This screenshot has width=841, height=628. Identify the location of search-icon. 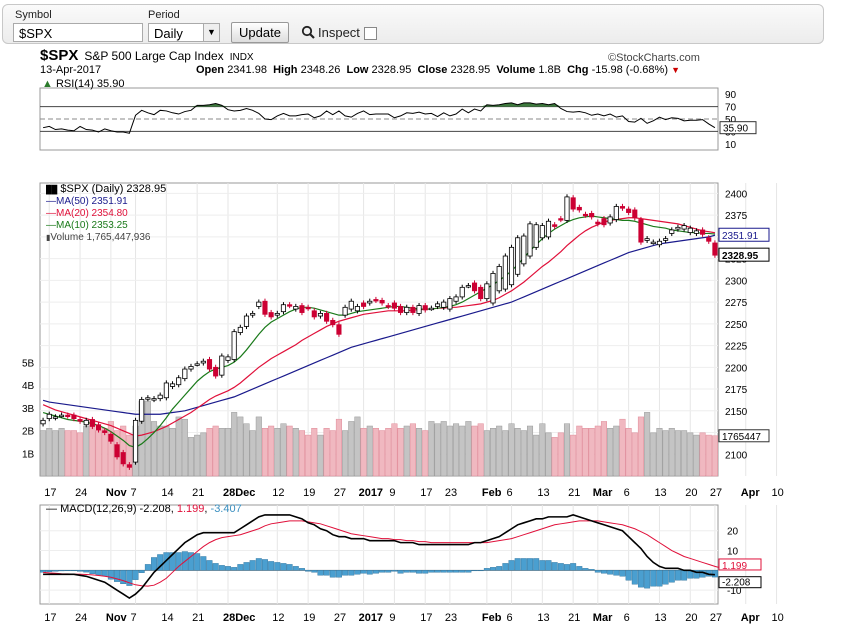
(308, 32).